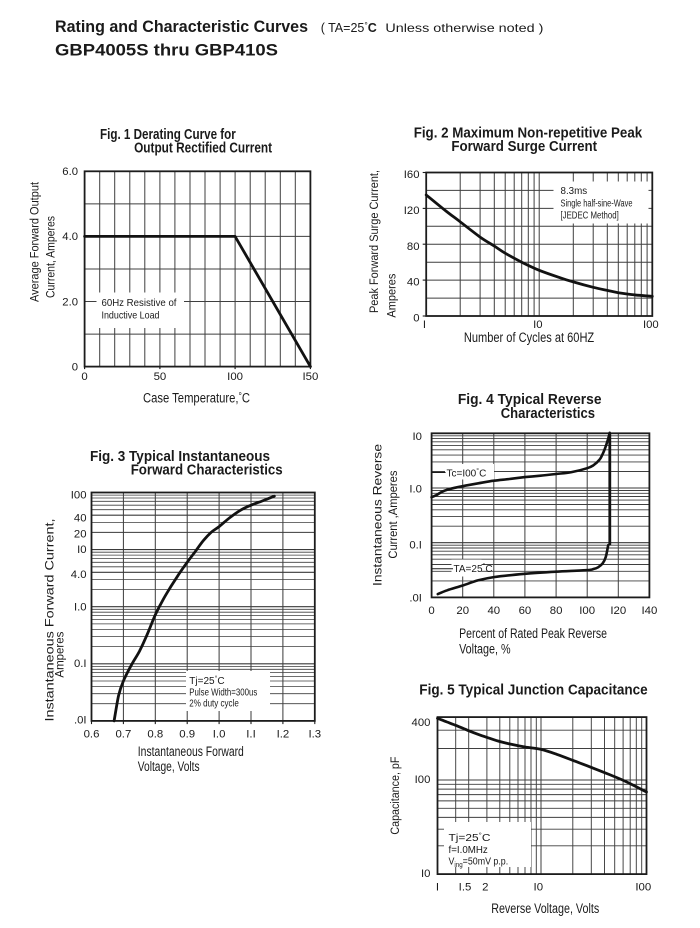 The width and height of the screenshot is (700, 928). I want to click on svg-text: I40, so click(649, 611).